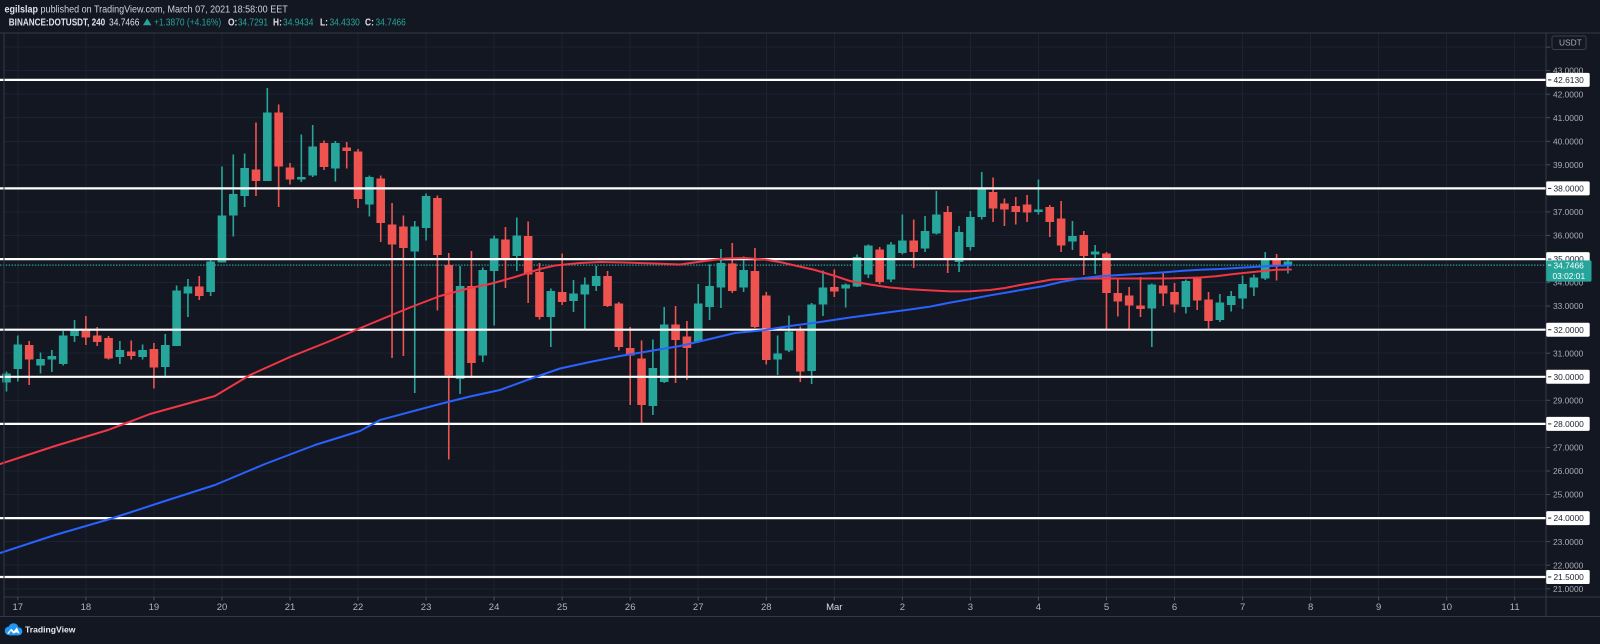  Describe the element at coordinates (358, 607) in the screenshot. I see `svg-text: 22` at that location.